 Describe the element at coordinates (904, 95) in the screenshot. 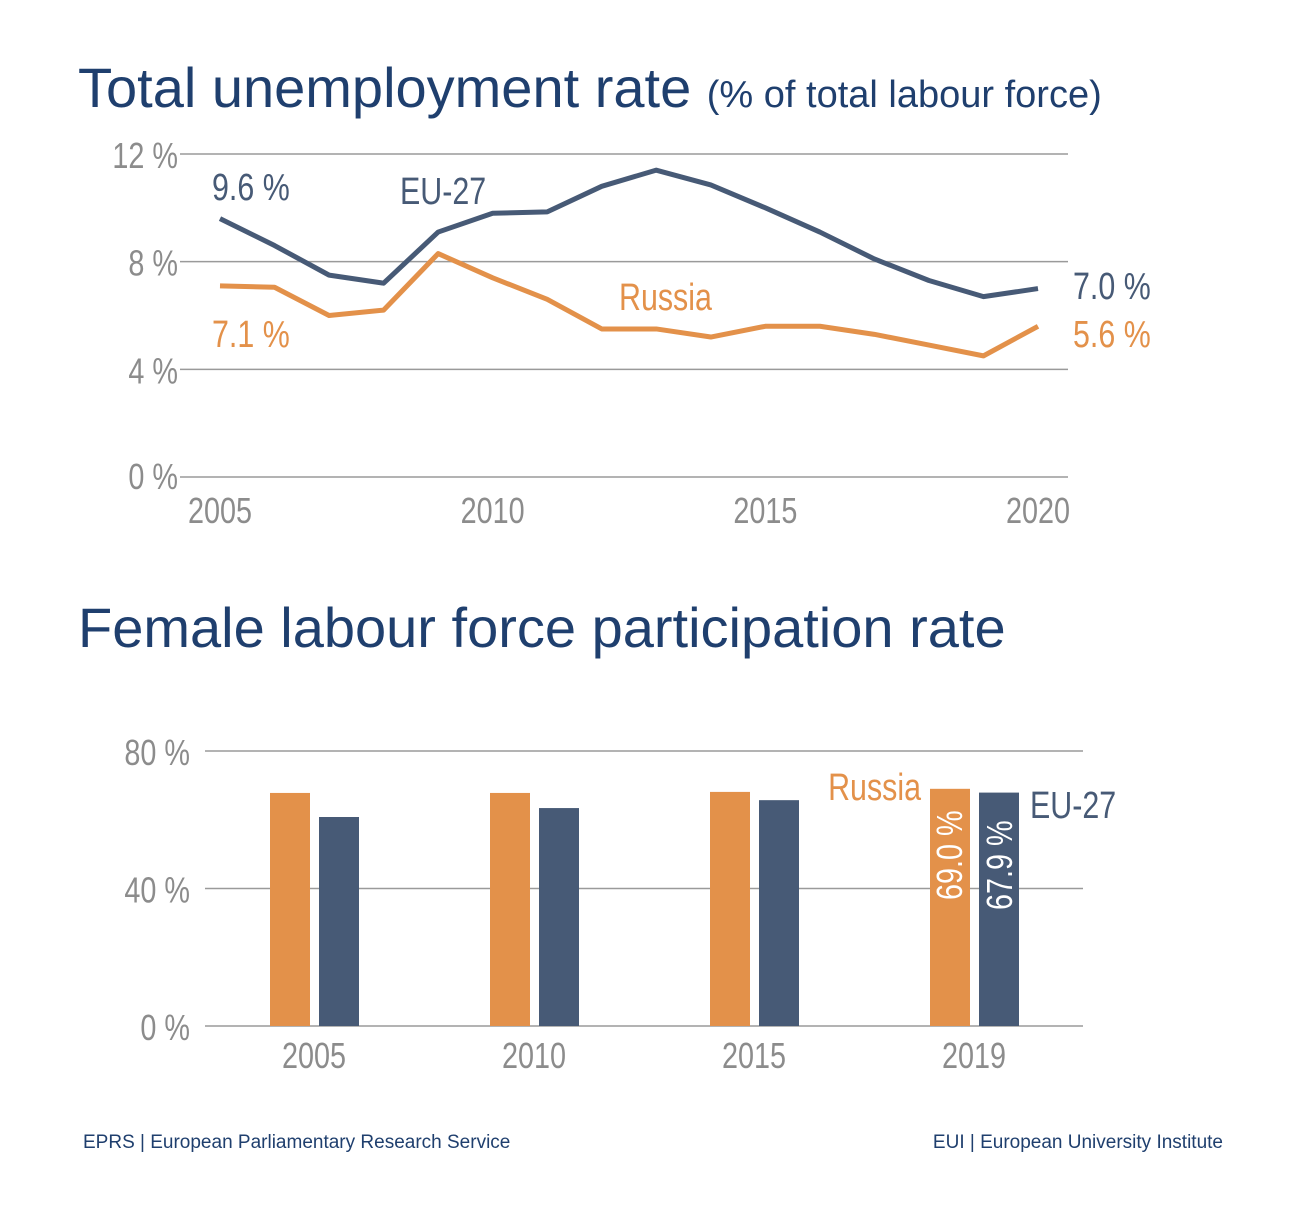

I see `title-subtitle: (% of total labour force)` at that location.